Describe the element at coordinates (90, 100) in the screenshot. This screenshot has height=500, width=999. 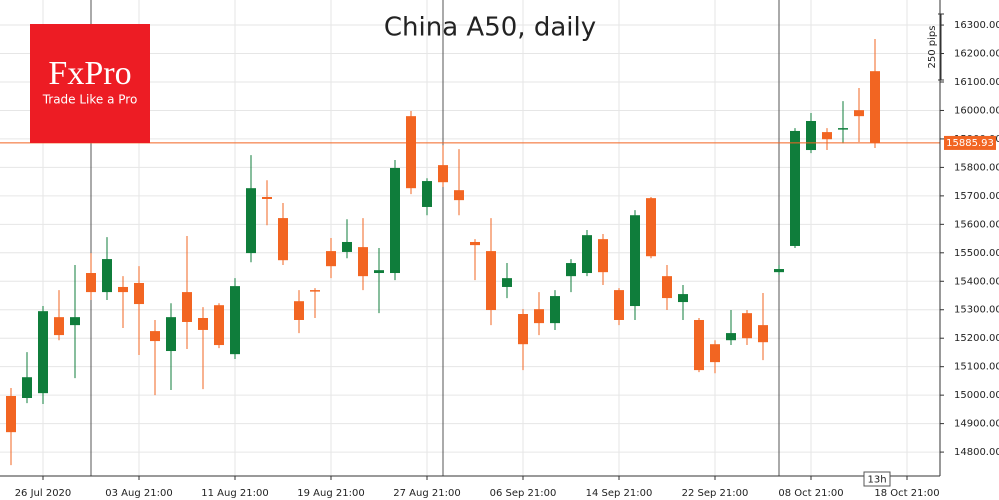
I see `logo-tagline: Trade Like a Pro` at that location.